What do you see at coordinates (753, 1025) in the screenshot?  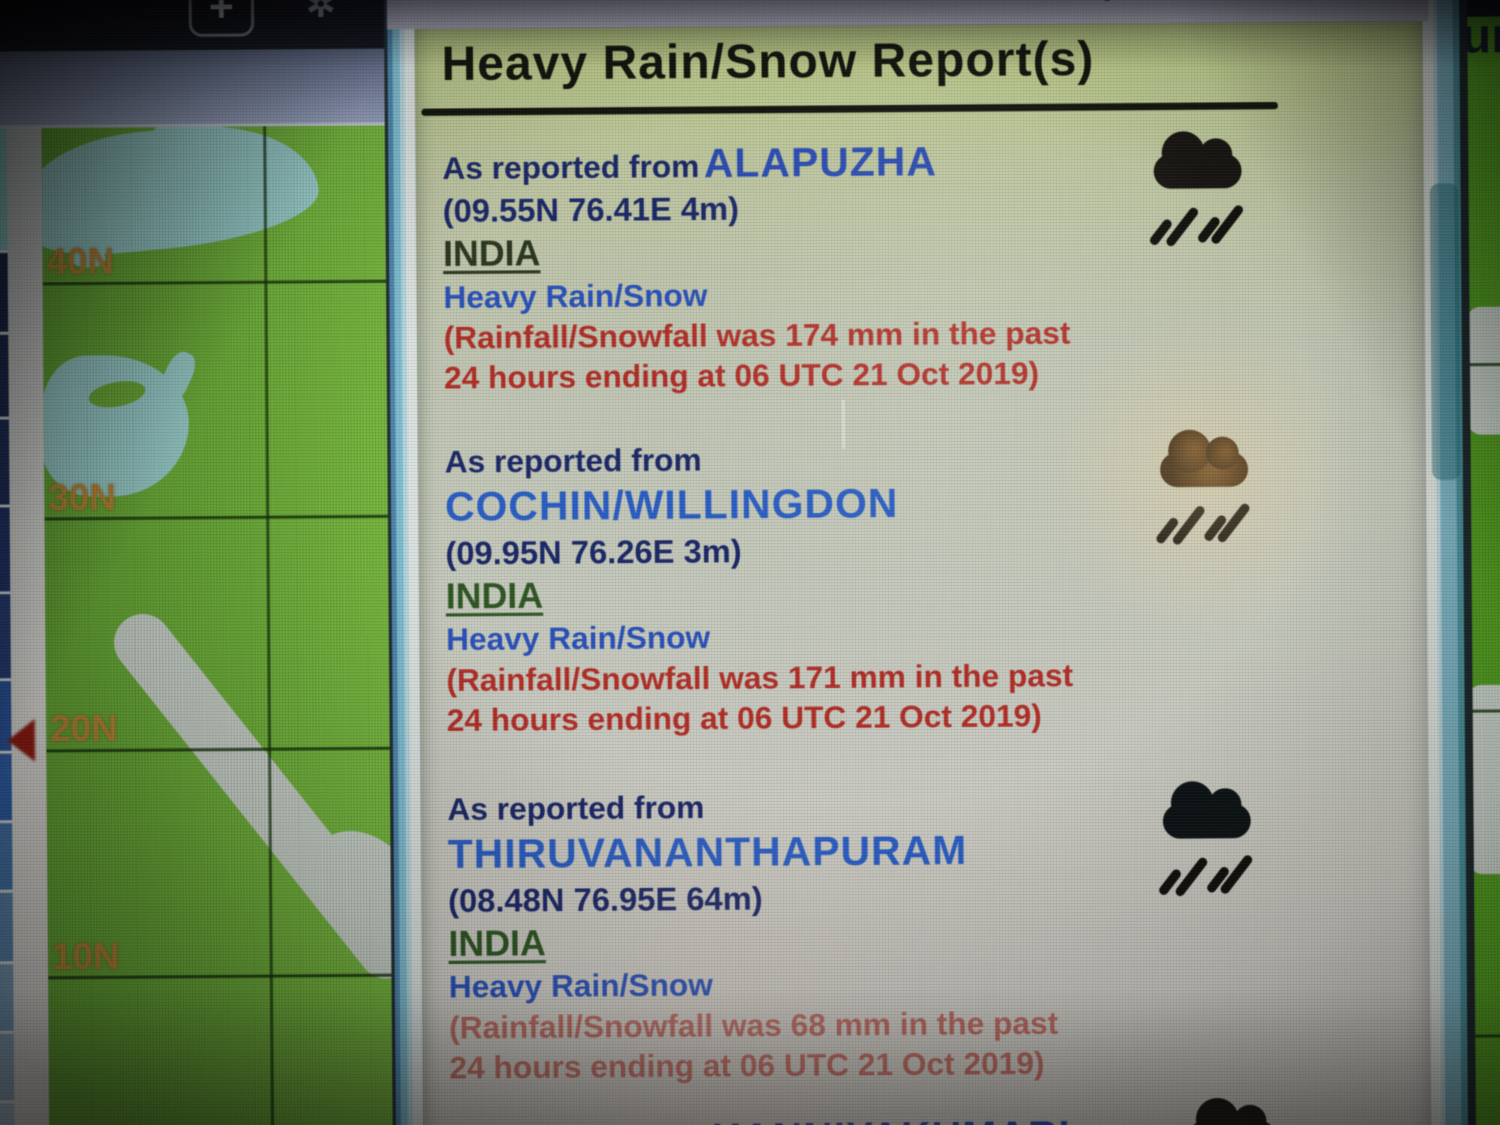 I see `rainfall-detail-line1: (Rainfall/Snowfall was 68 mm in the past` at bounding box center [753, 1025].